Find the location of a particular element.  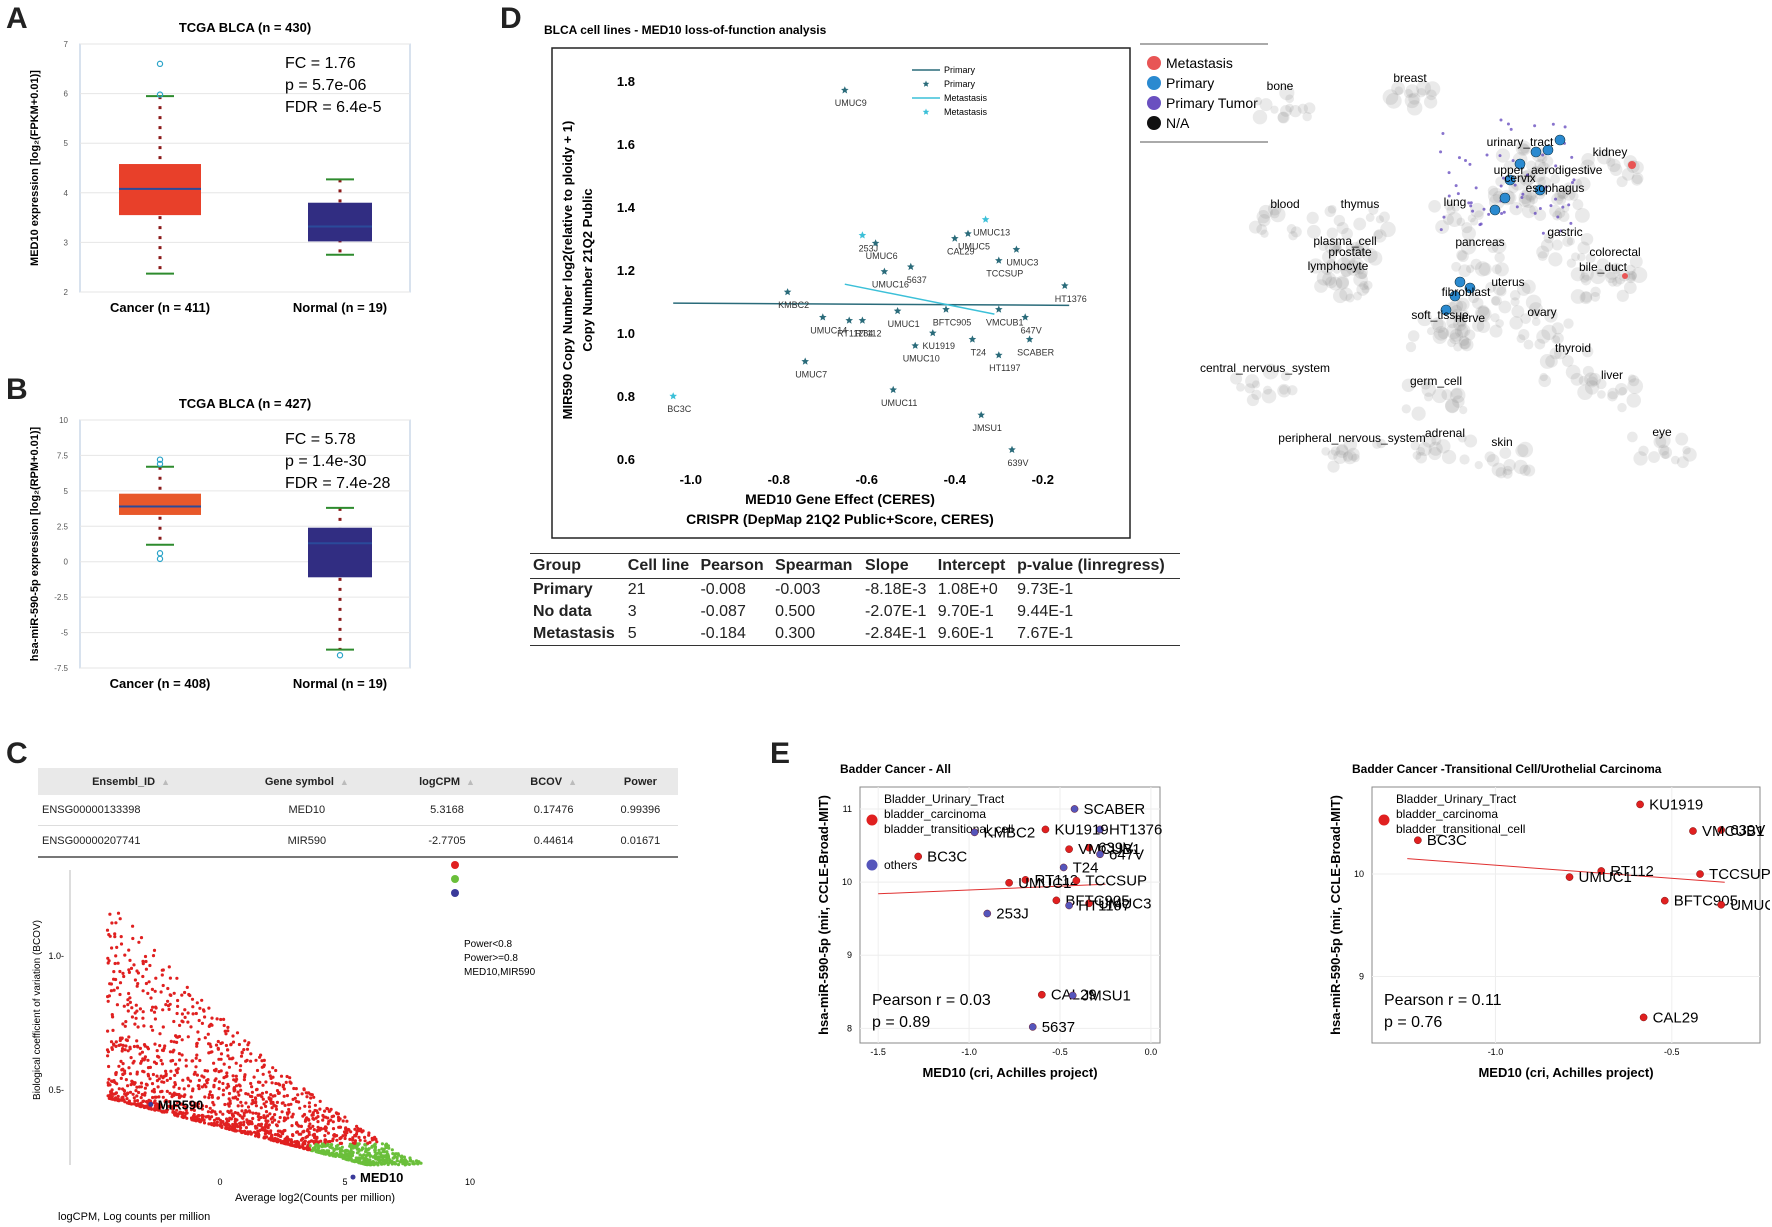

point-label: BFTC905 is located at coordinates (1706, 901).